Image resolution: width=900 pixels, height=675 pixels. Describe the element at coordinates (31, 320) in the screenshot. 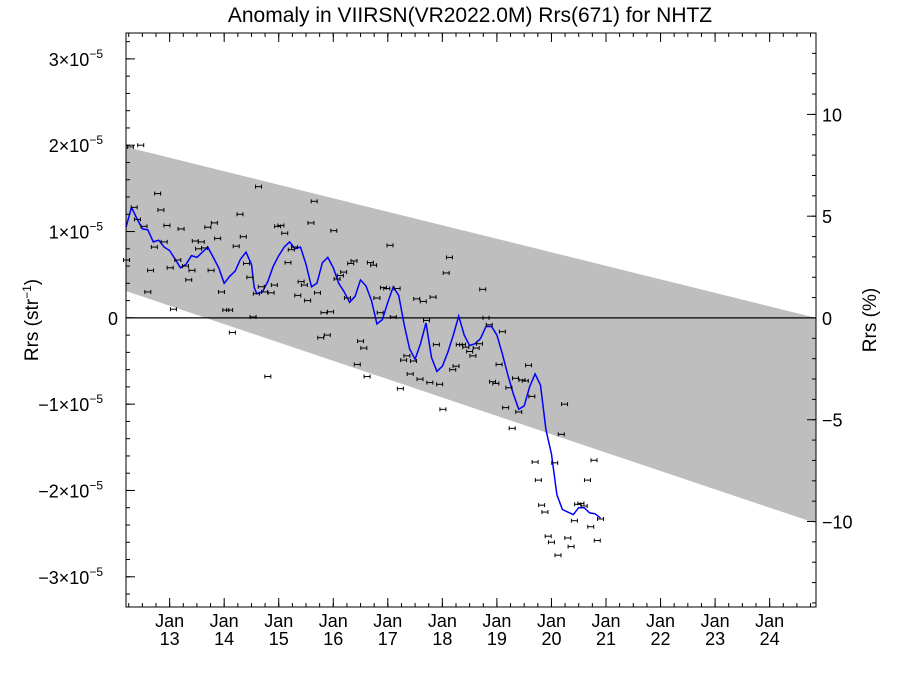

I see `left-axis-label: Rrs (str−1)` at that location.